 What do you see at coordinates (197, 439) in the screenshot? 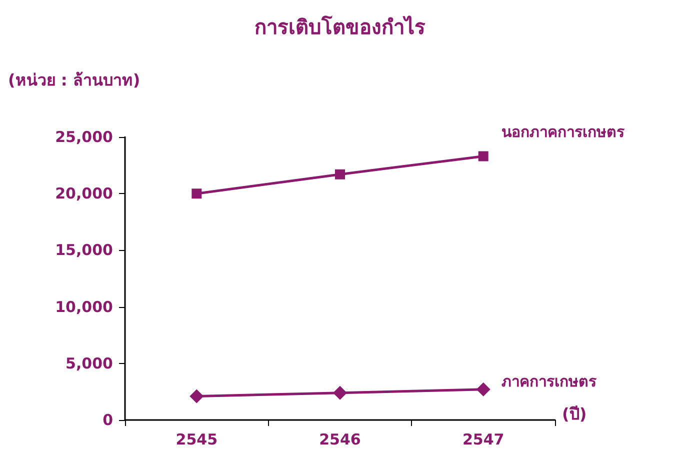
I see `x-tick-label: 2545` at bounding box center [197, 439].